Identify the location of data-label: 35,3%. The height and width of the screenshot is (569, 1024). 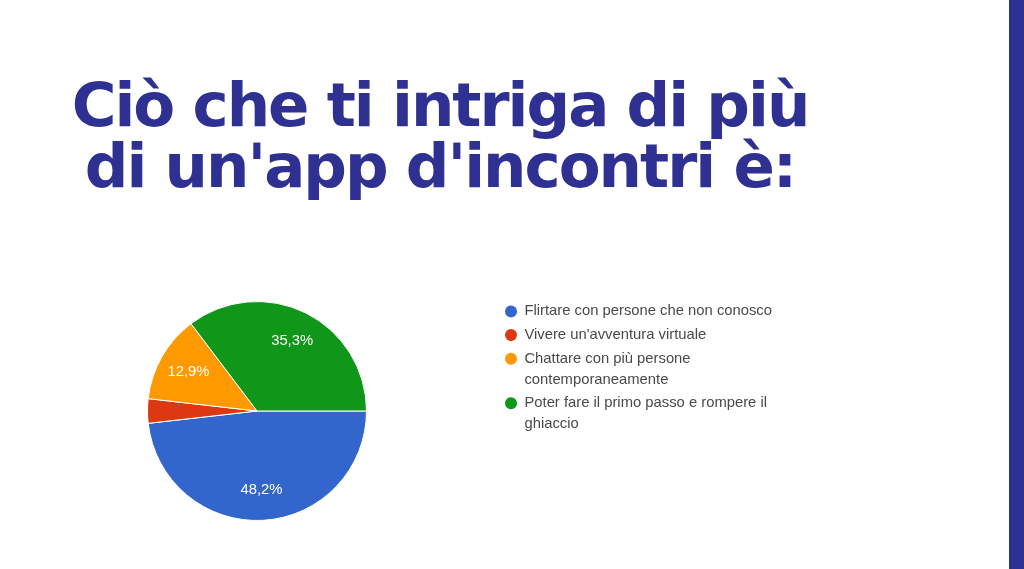
(292, 339).